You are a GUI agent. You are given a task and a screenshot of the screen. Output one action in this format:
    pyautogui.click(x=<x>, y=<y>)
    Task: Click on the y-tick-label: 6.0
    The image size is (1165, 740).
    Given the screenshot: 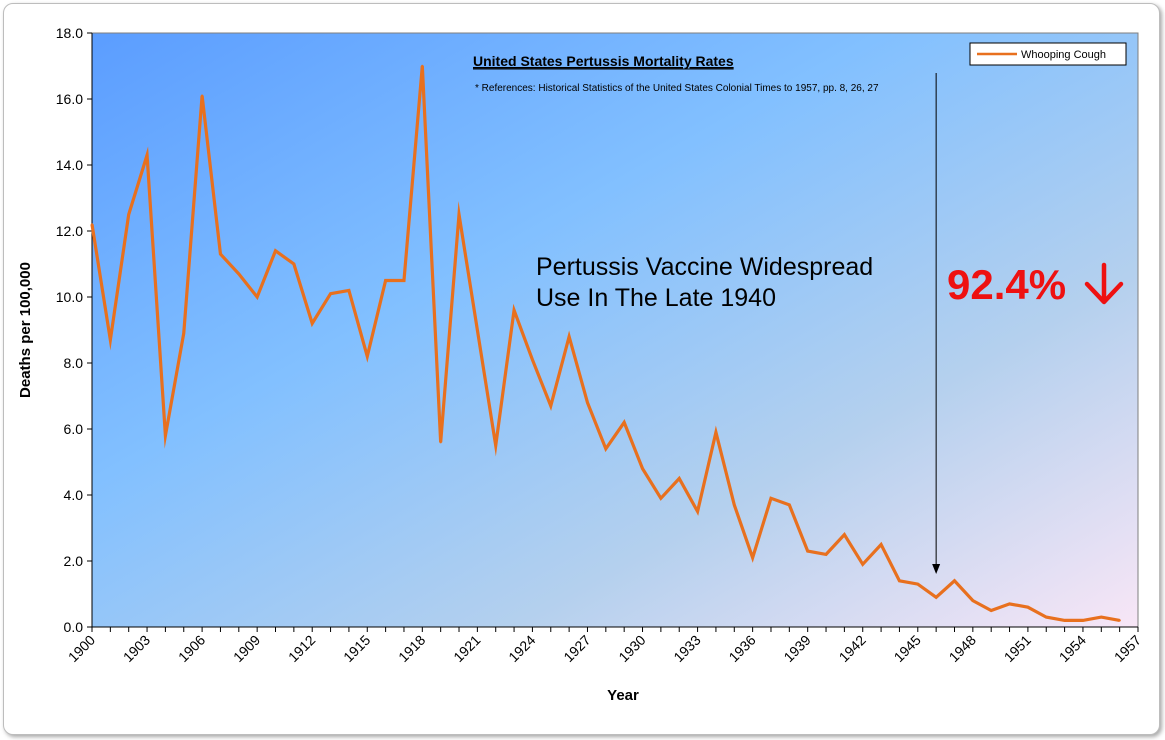 What is the action you would take?
    pyautogui.click(x=74, y=429)
    